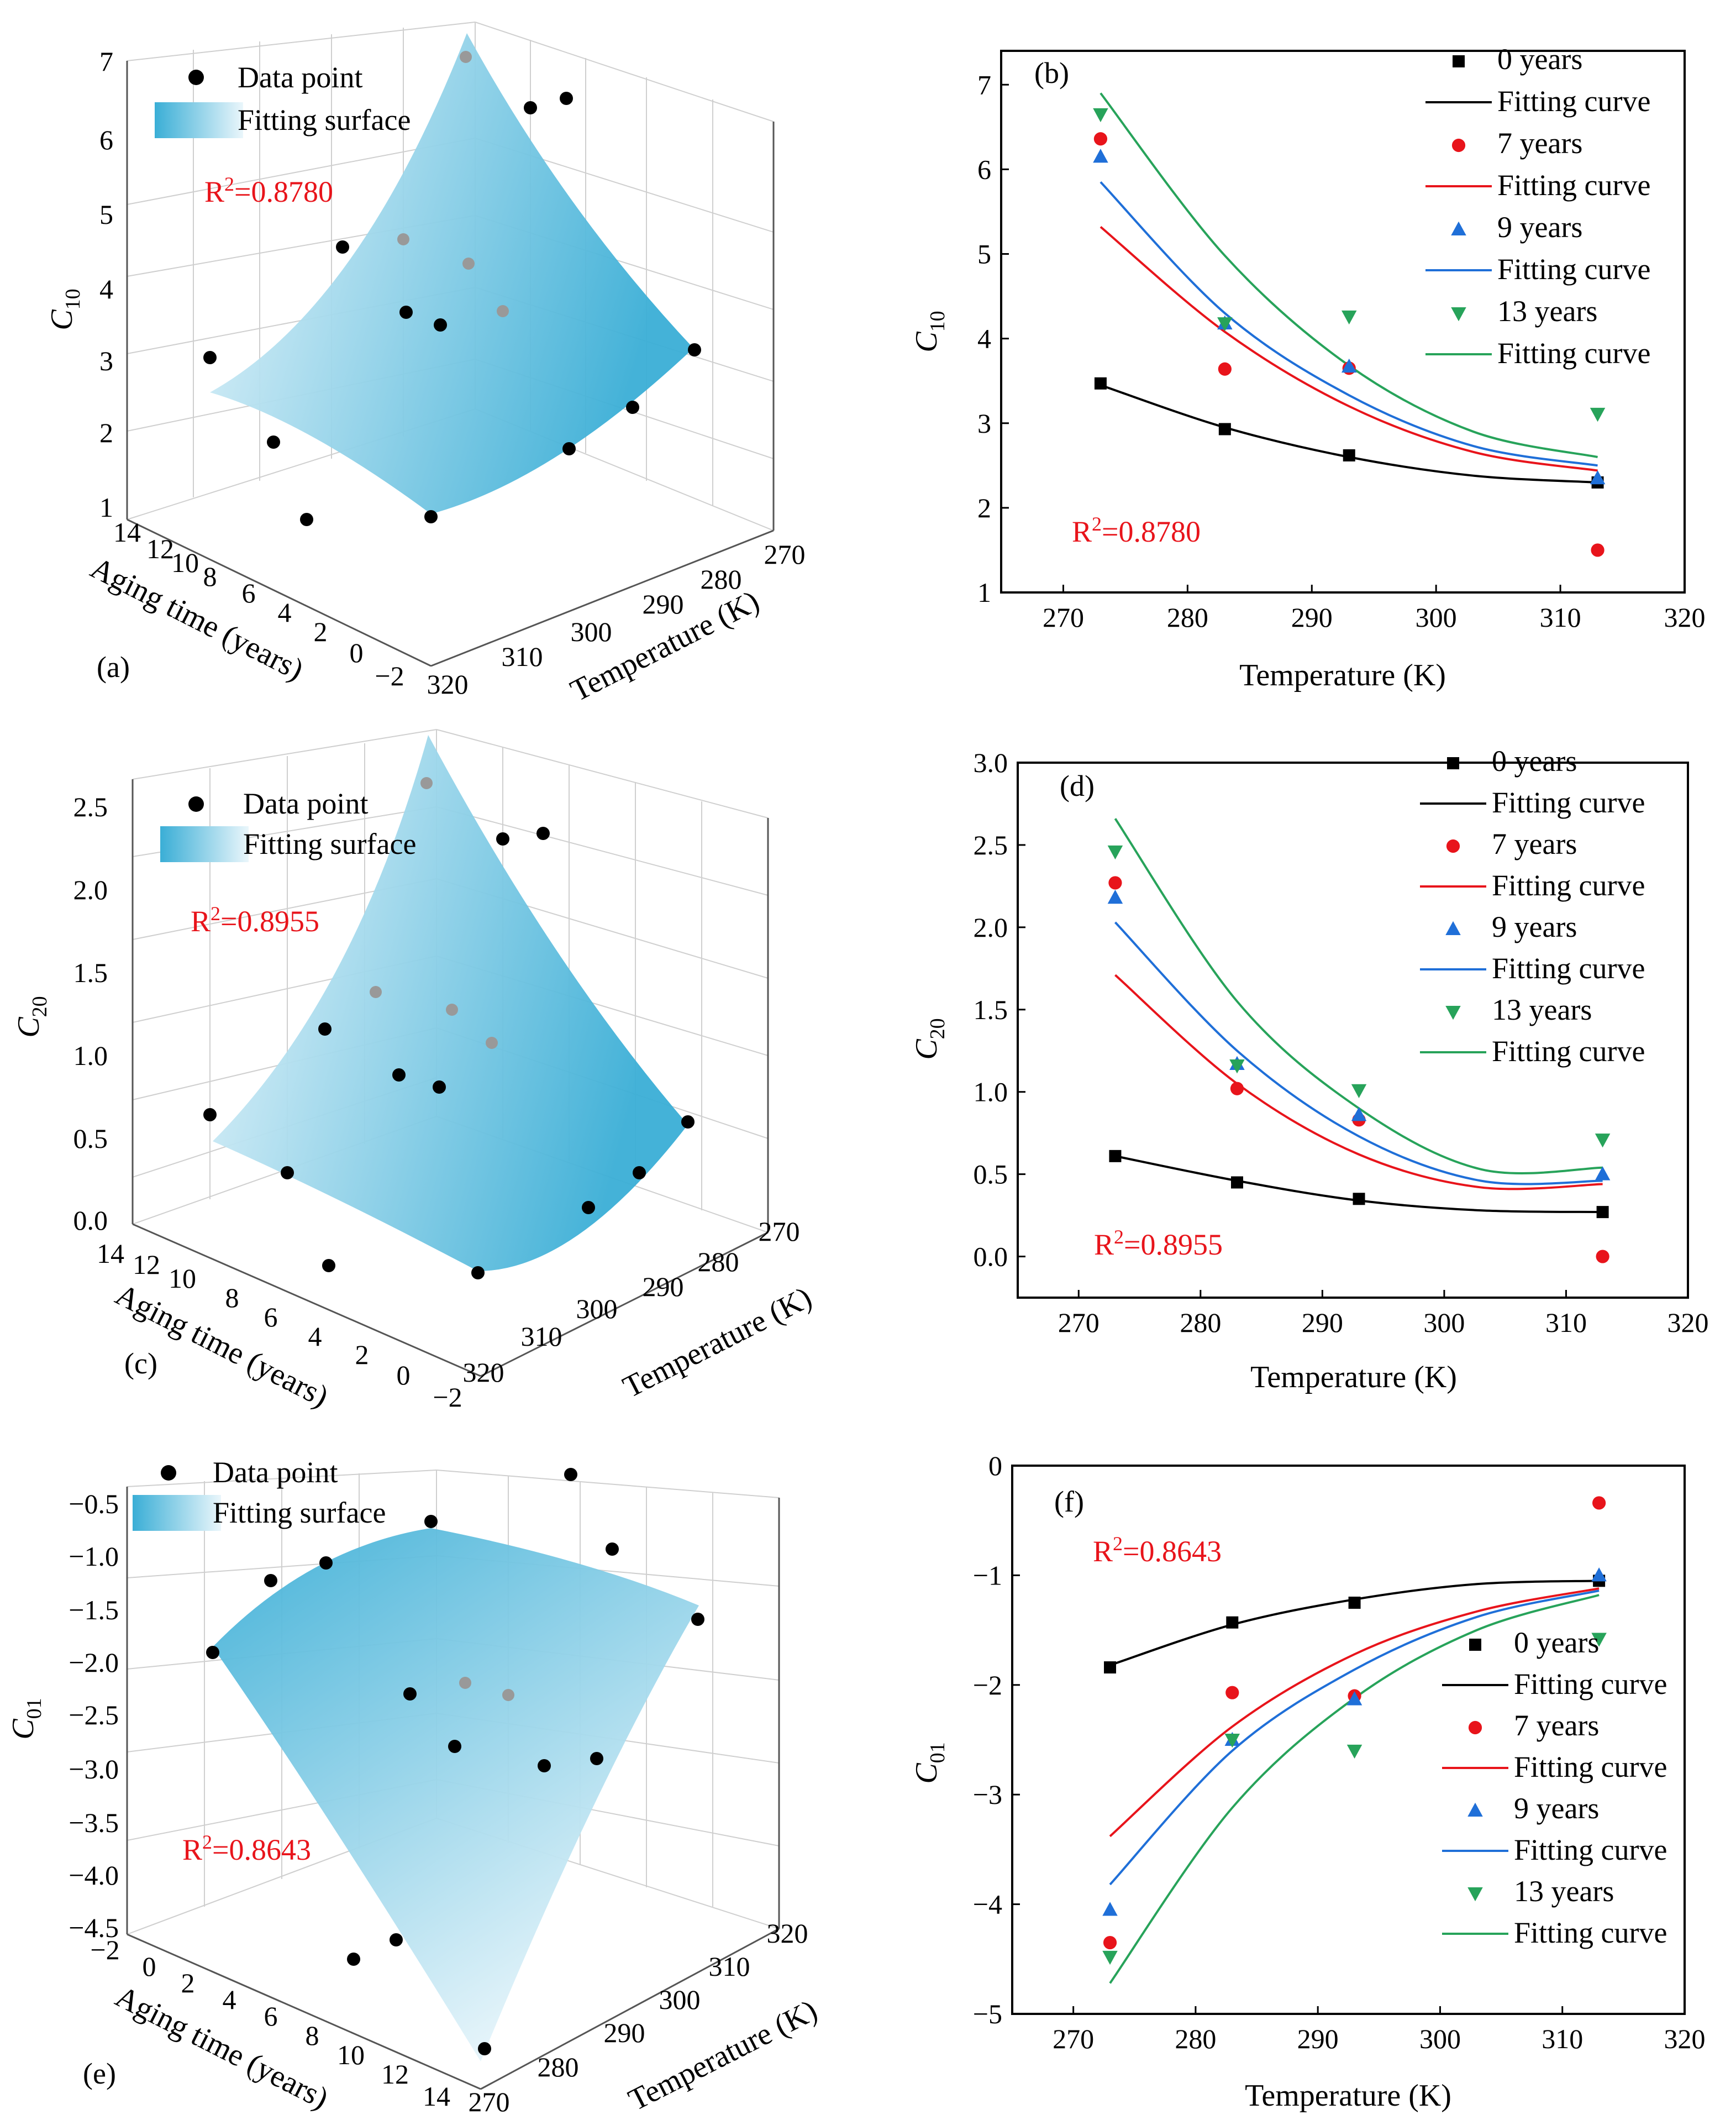 This screenshot has width=1736, height=2120. Describe the element at coordinates (1318, 2038) in the screenshot. I see `x-tick-label-f-2: 290` at that location.